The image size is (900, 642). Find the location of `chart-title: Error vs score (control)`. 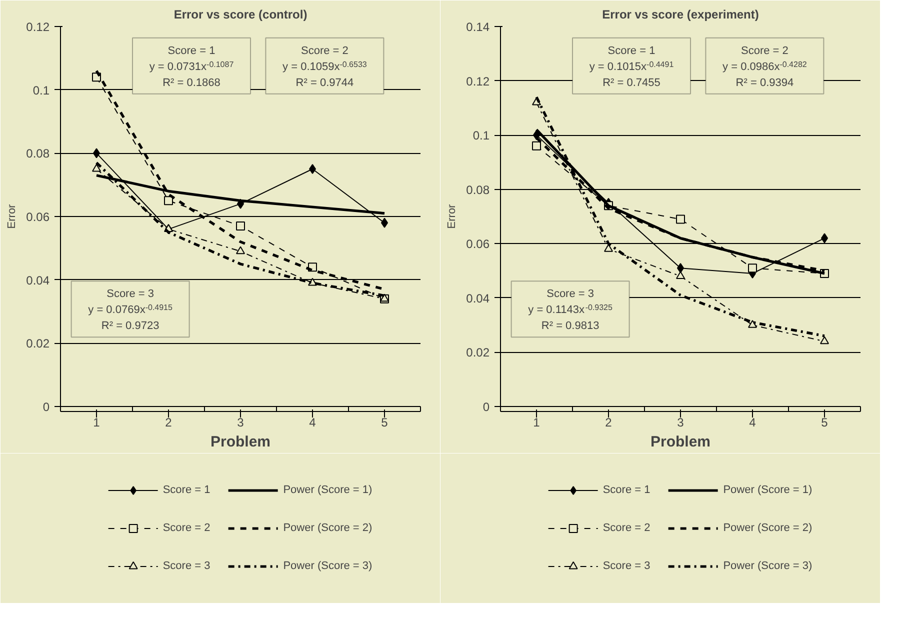

chart-title: Error vs score (control) is located at coordinates (241, 15).